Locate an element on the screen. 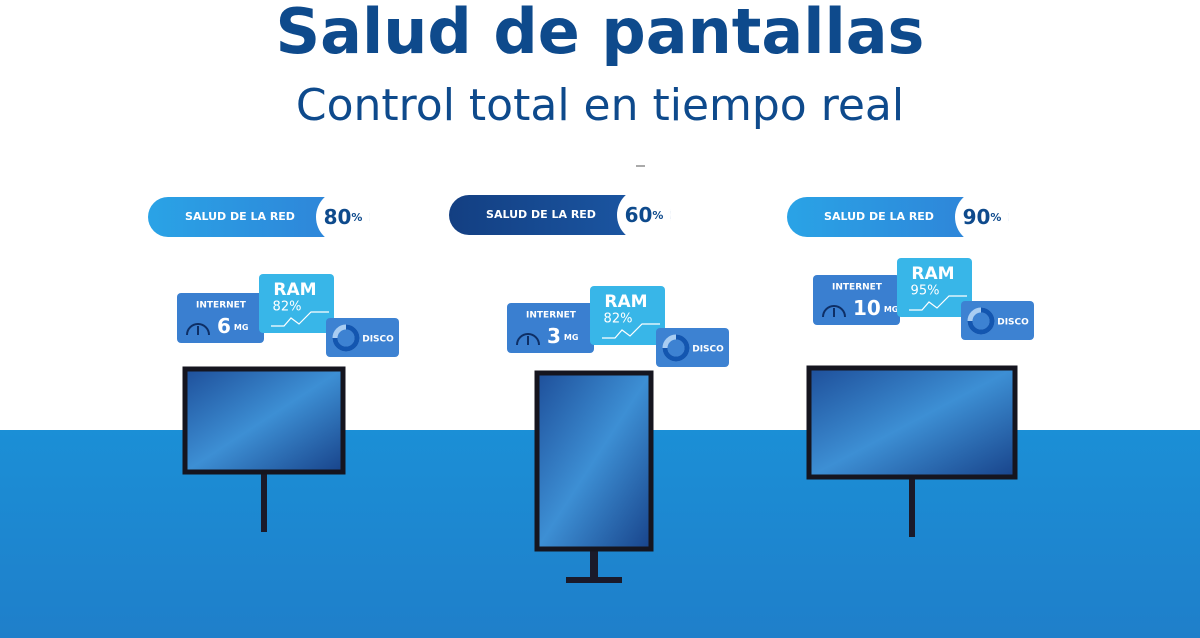 This screenshot has width=1200, height=638. health-value: 60% is located at coordinates (644, 215).